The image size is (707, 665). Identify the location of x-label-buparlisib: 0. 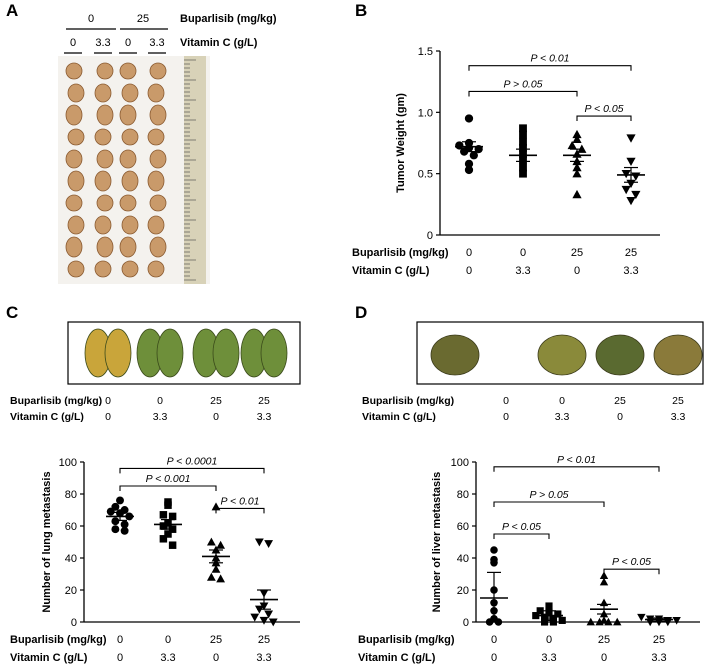
(549, 640).